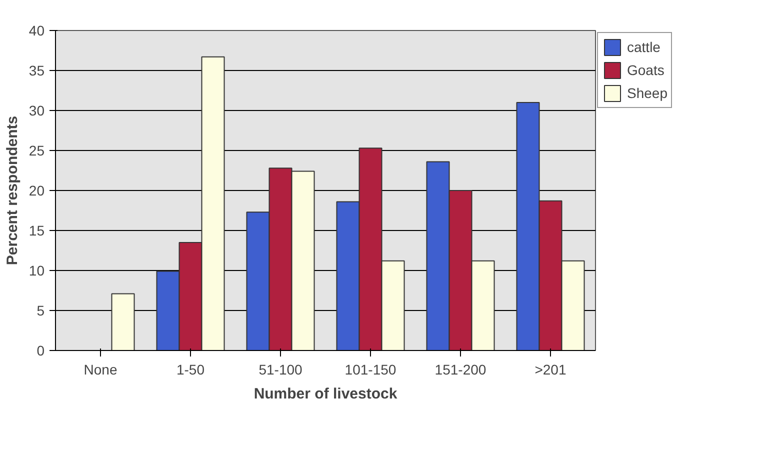 This screenshot has width=758, height=454. What do you see at coordinates (190, 370) in the screenshot?
I see `x-tick-label: 1-50` at bounding box center [190, 370].